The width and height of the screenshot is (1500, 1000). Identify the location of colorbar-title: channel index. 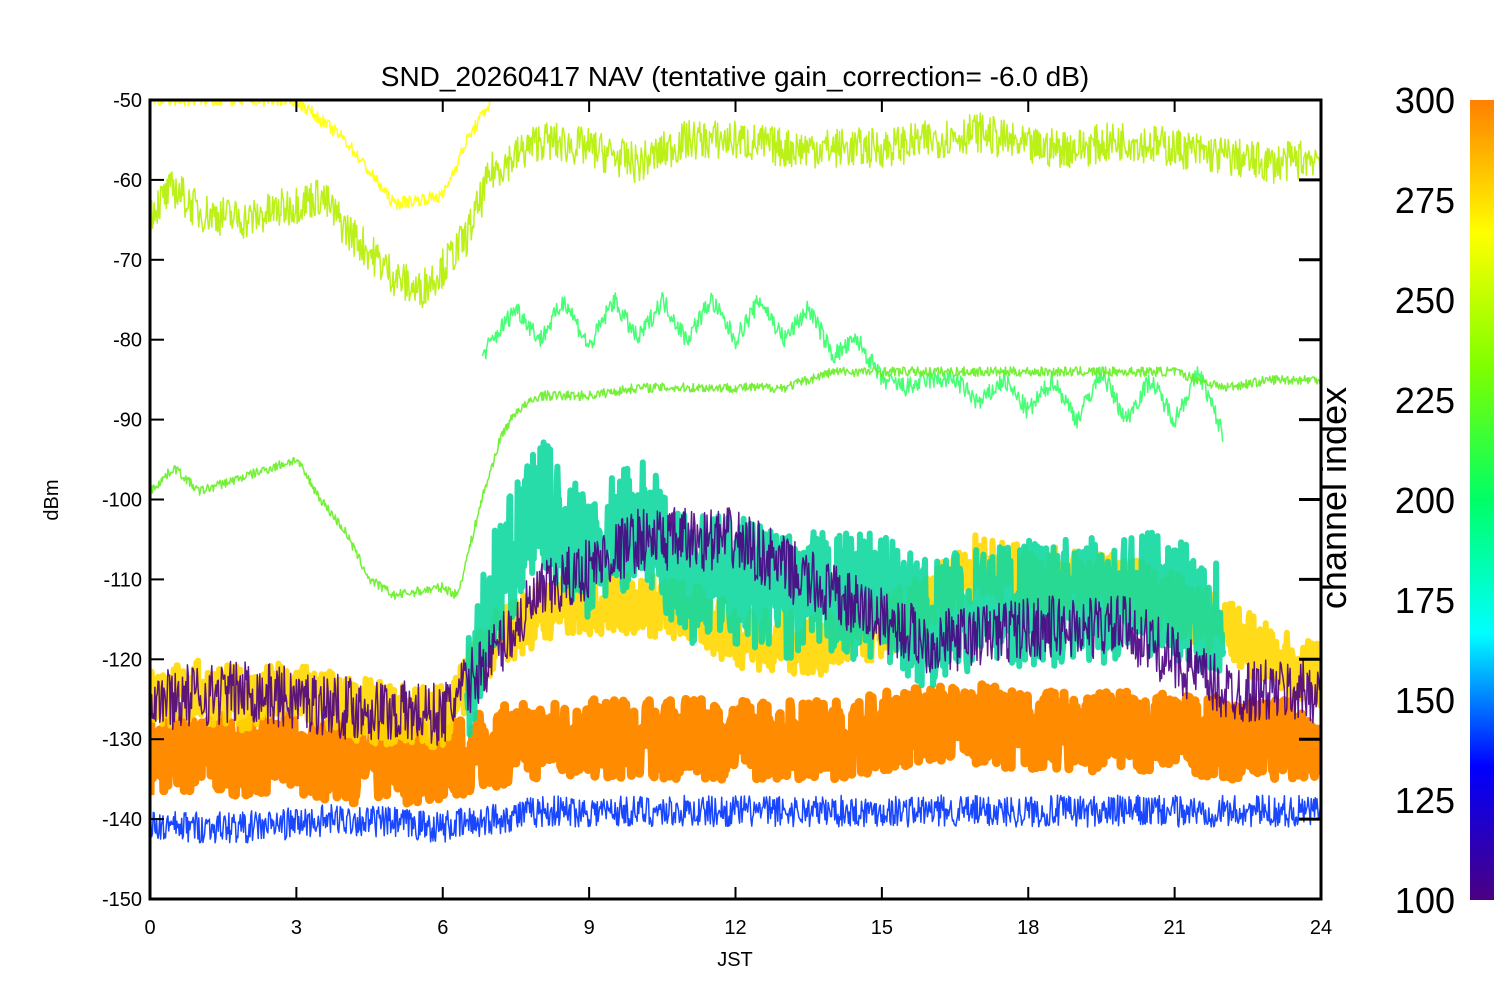
(1333, 498).